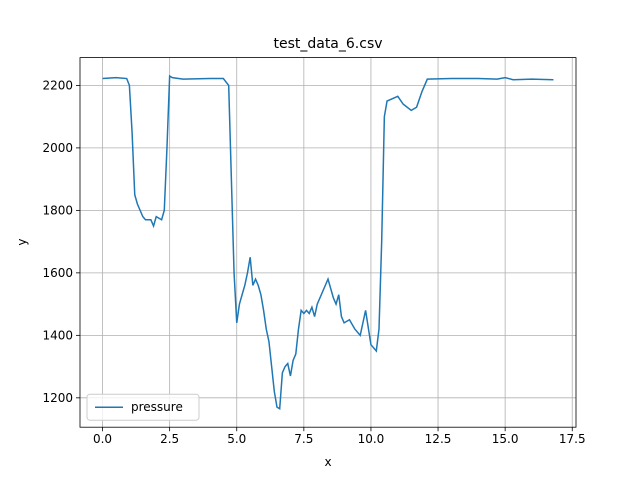 The width and height of the screenshot is (640, 480). Describe the element at coordinates (57, 148) in the screenshot. I see `y-tick-label: 2000` at that location.